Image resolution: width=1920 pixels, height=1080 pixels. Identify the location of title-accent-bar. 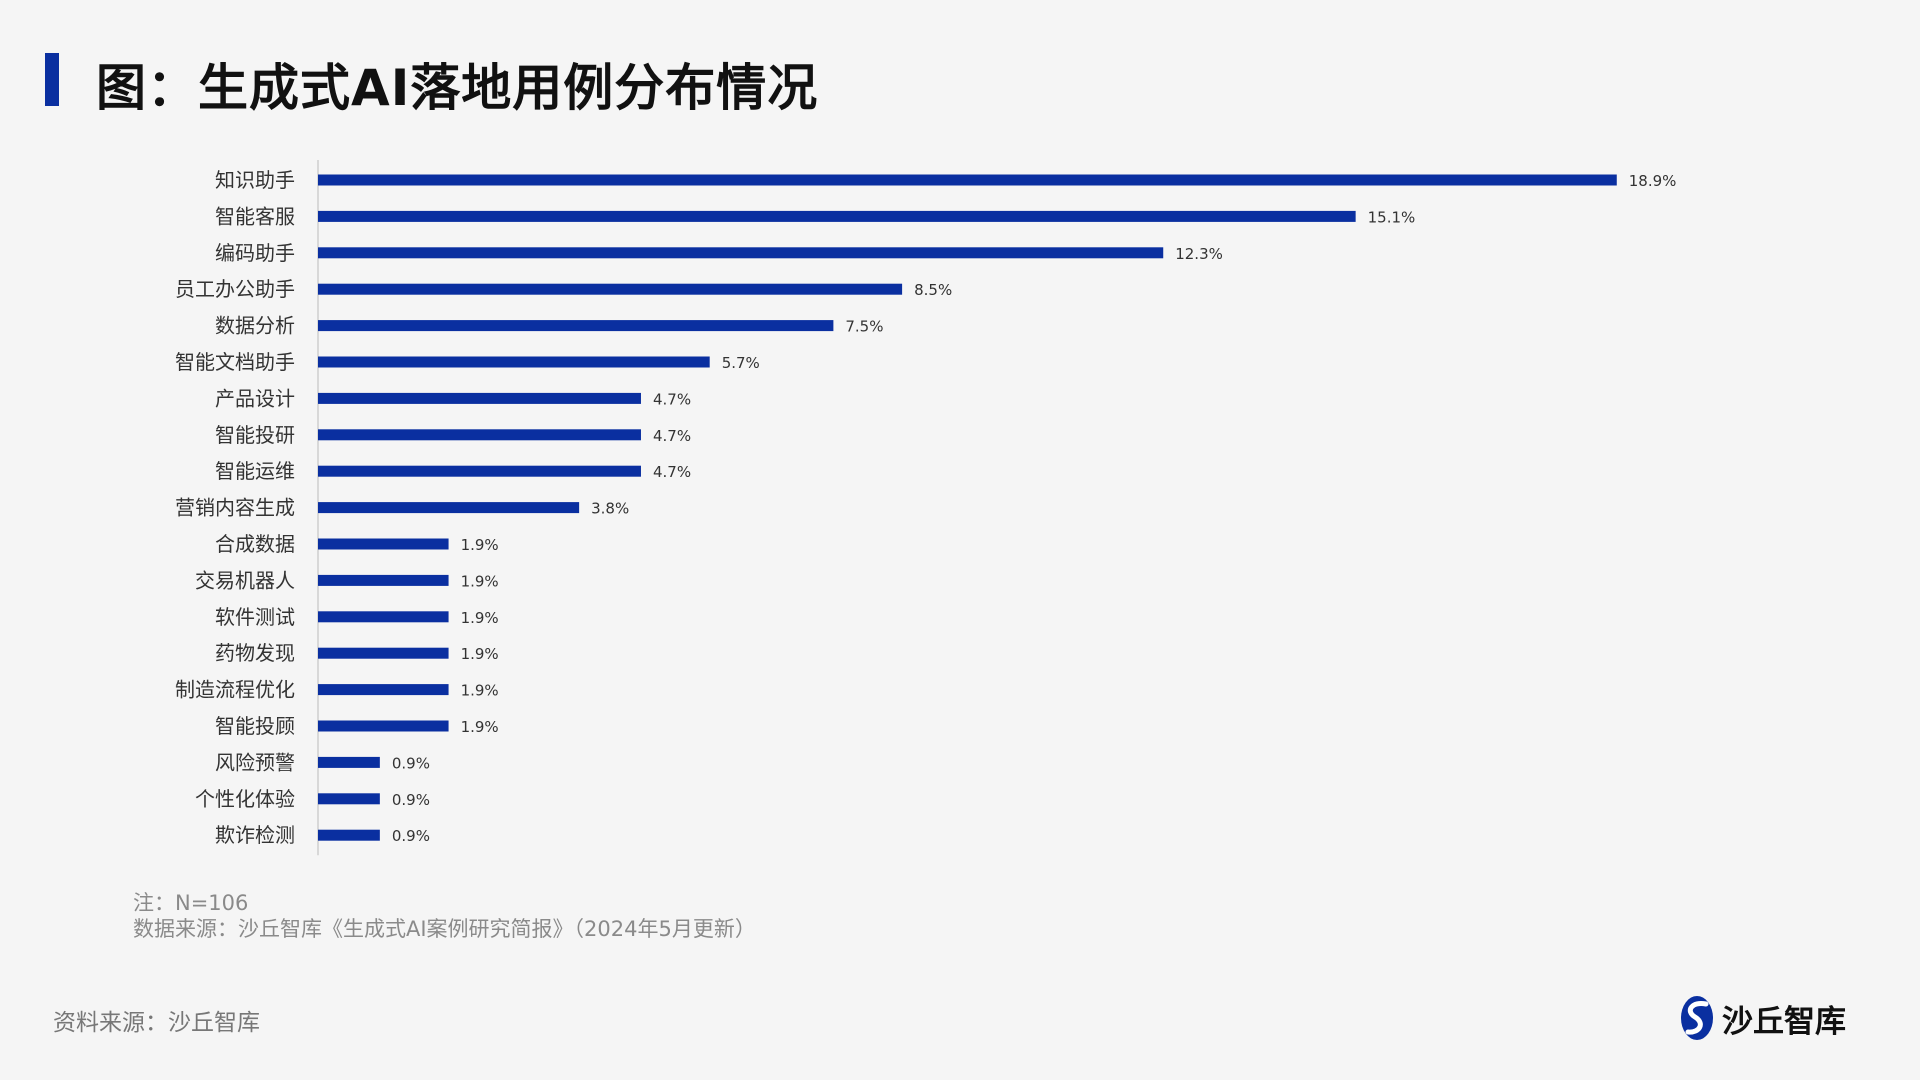
(52, 79).